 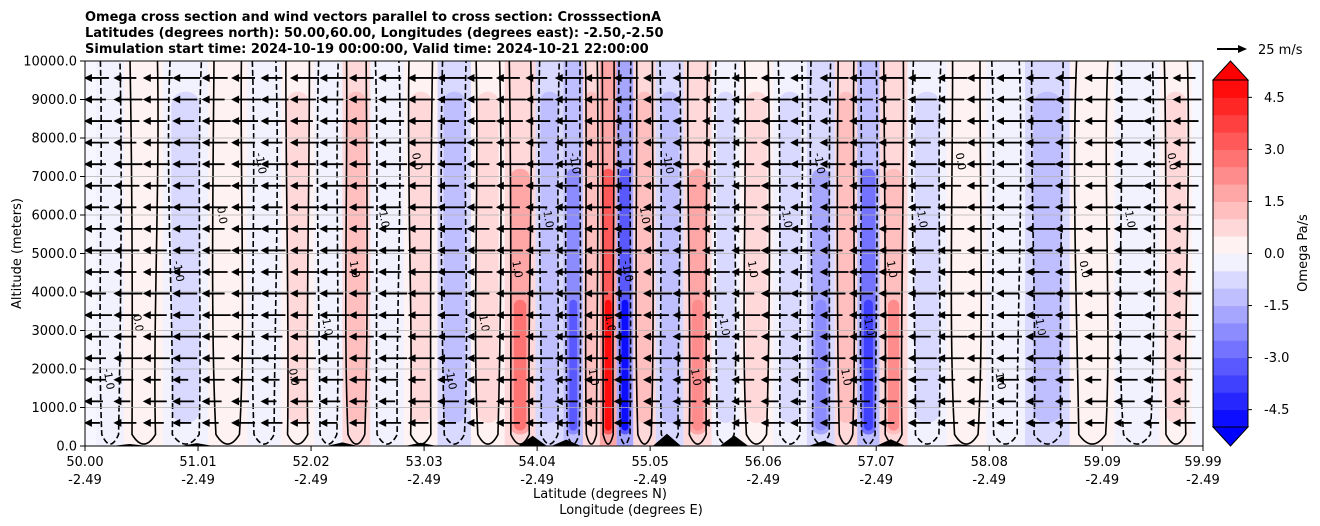 I want to click on colorbar-tick-label: 3.0, so click(x=1274, y=150).